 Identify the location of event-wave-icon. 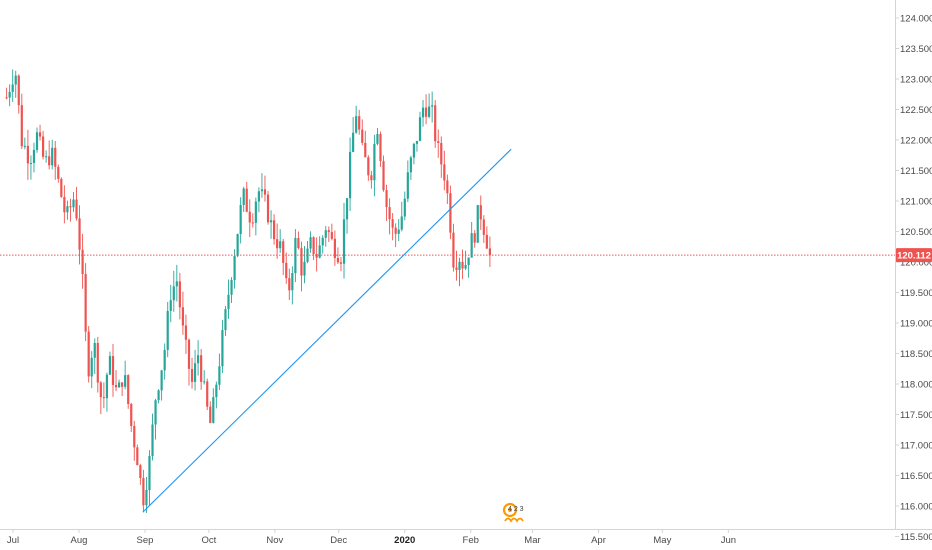
(514, 520).